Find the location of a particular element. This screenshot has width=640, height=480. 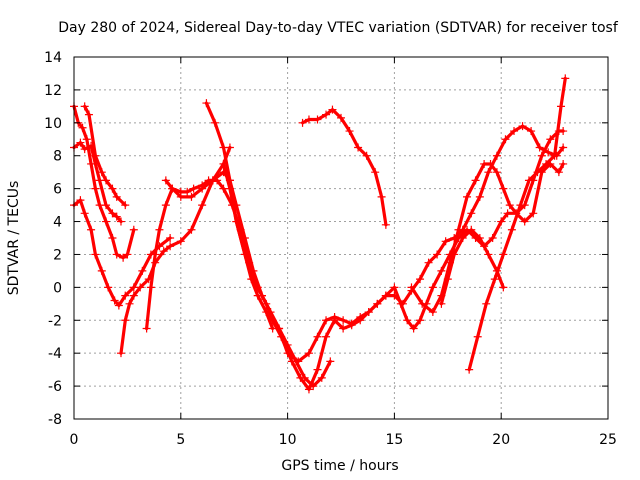

y-tick-label: 12 is located at coordinates (53, 91).